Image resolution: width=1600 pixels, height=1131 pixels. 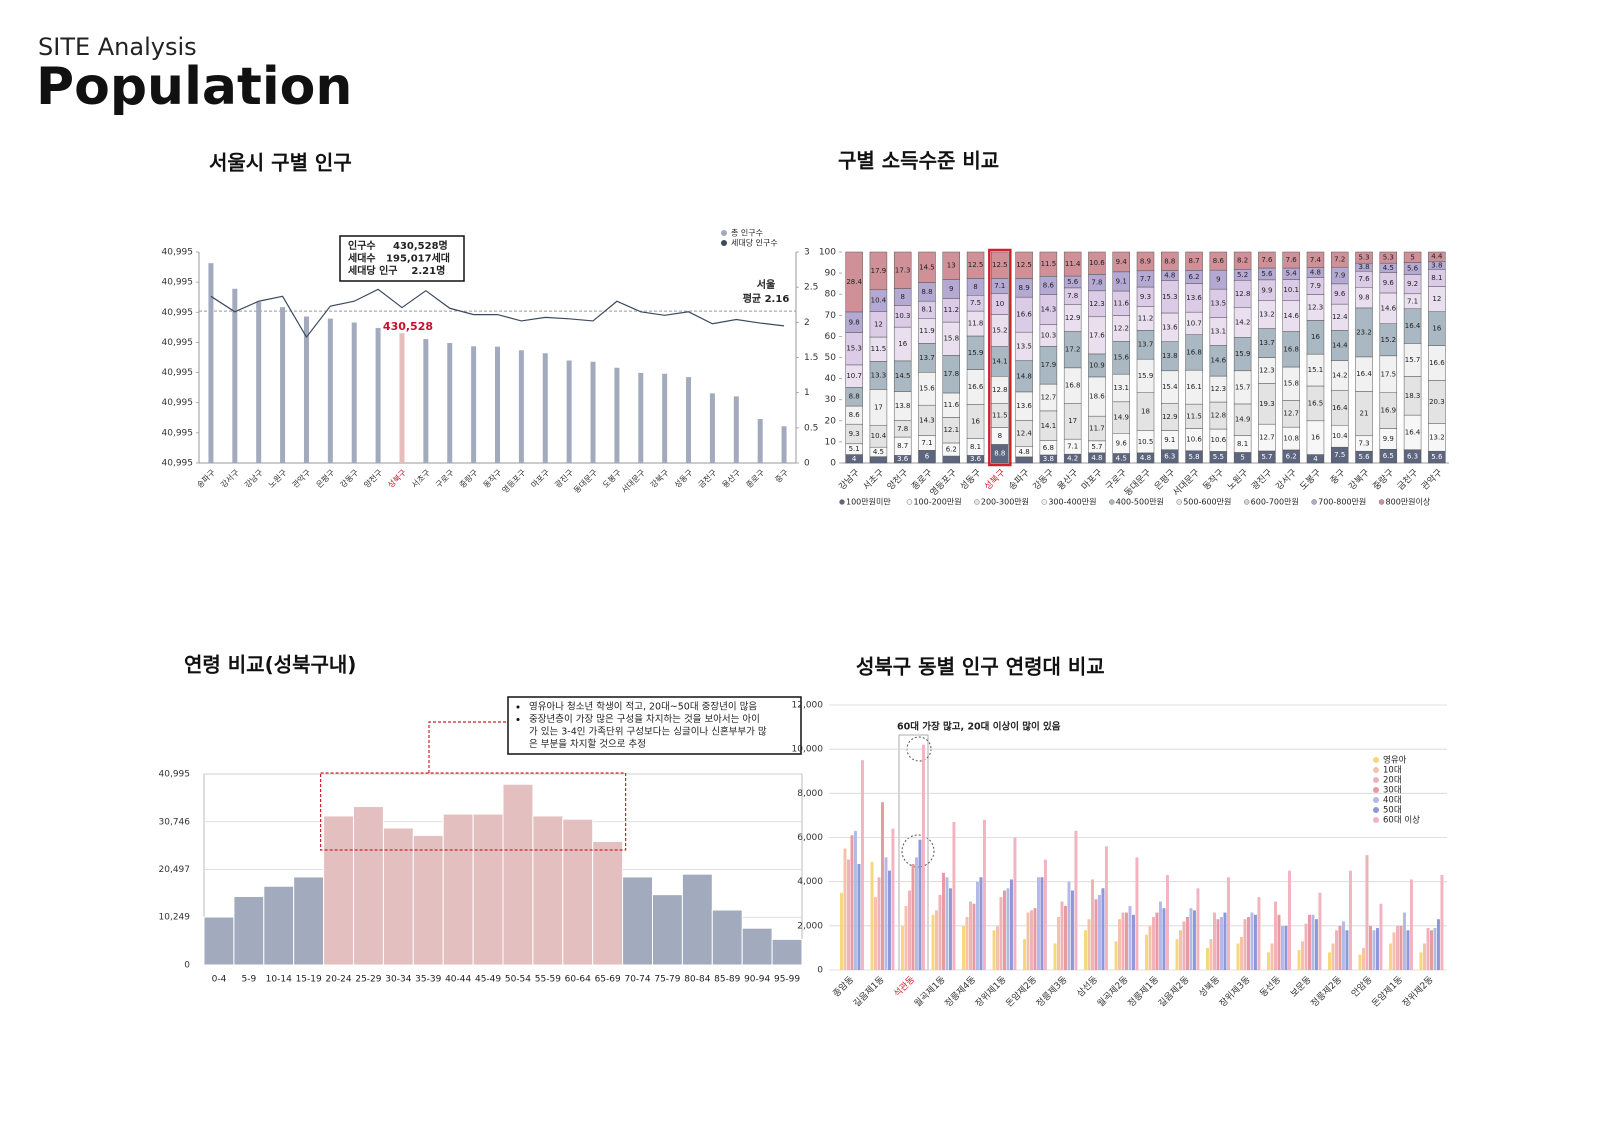 What do you see at coordinates (975, 447) in the screenshot?
I see `value-label: 8.1` at bounding box center [975, 447].